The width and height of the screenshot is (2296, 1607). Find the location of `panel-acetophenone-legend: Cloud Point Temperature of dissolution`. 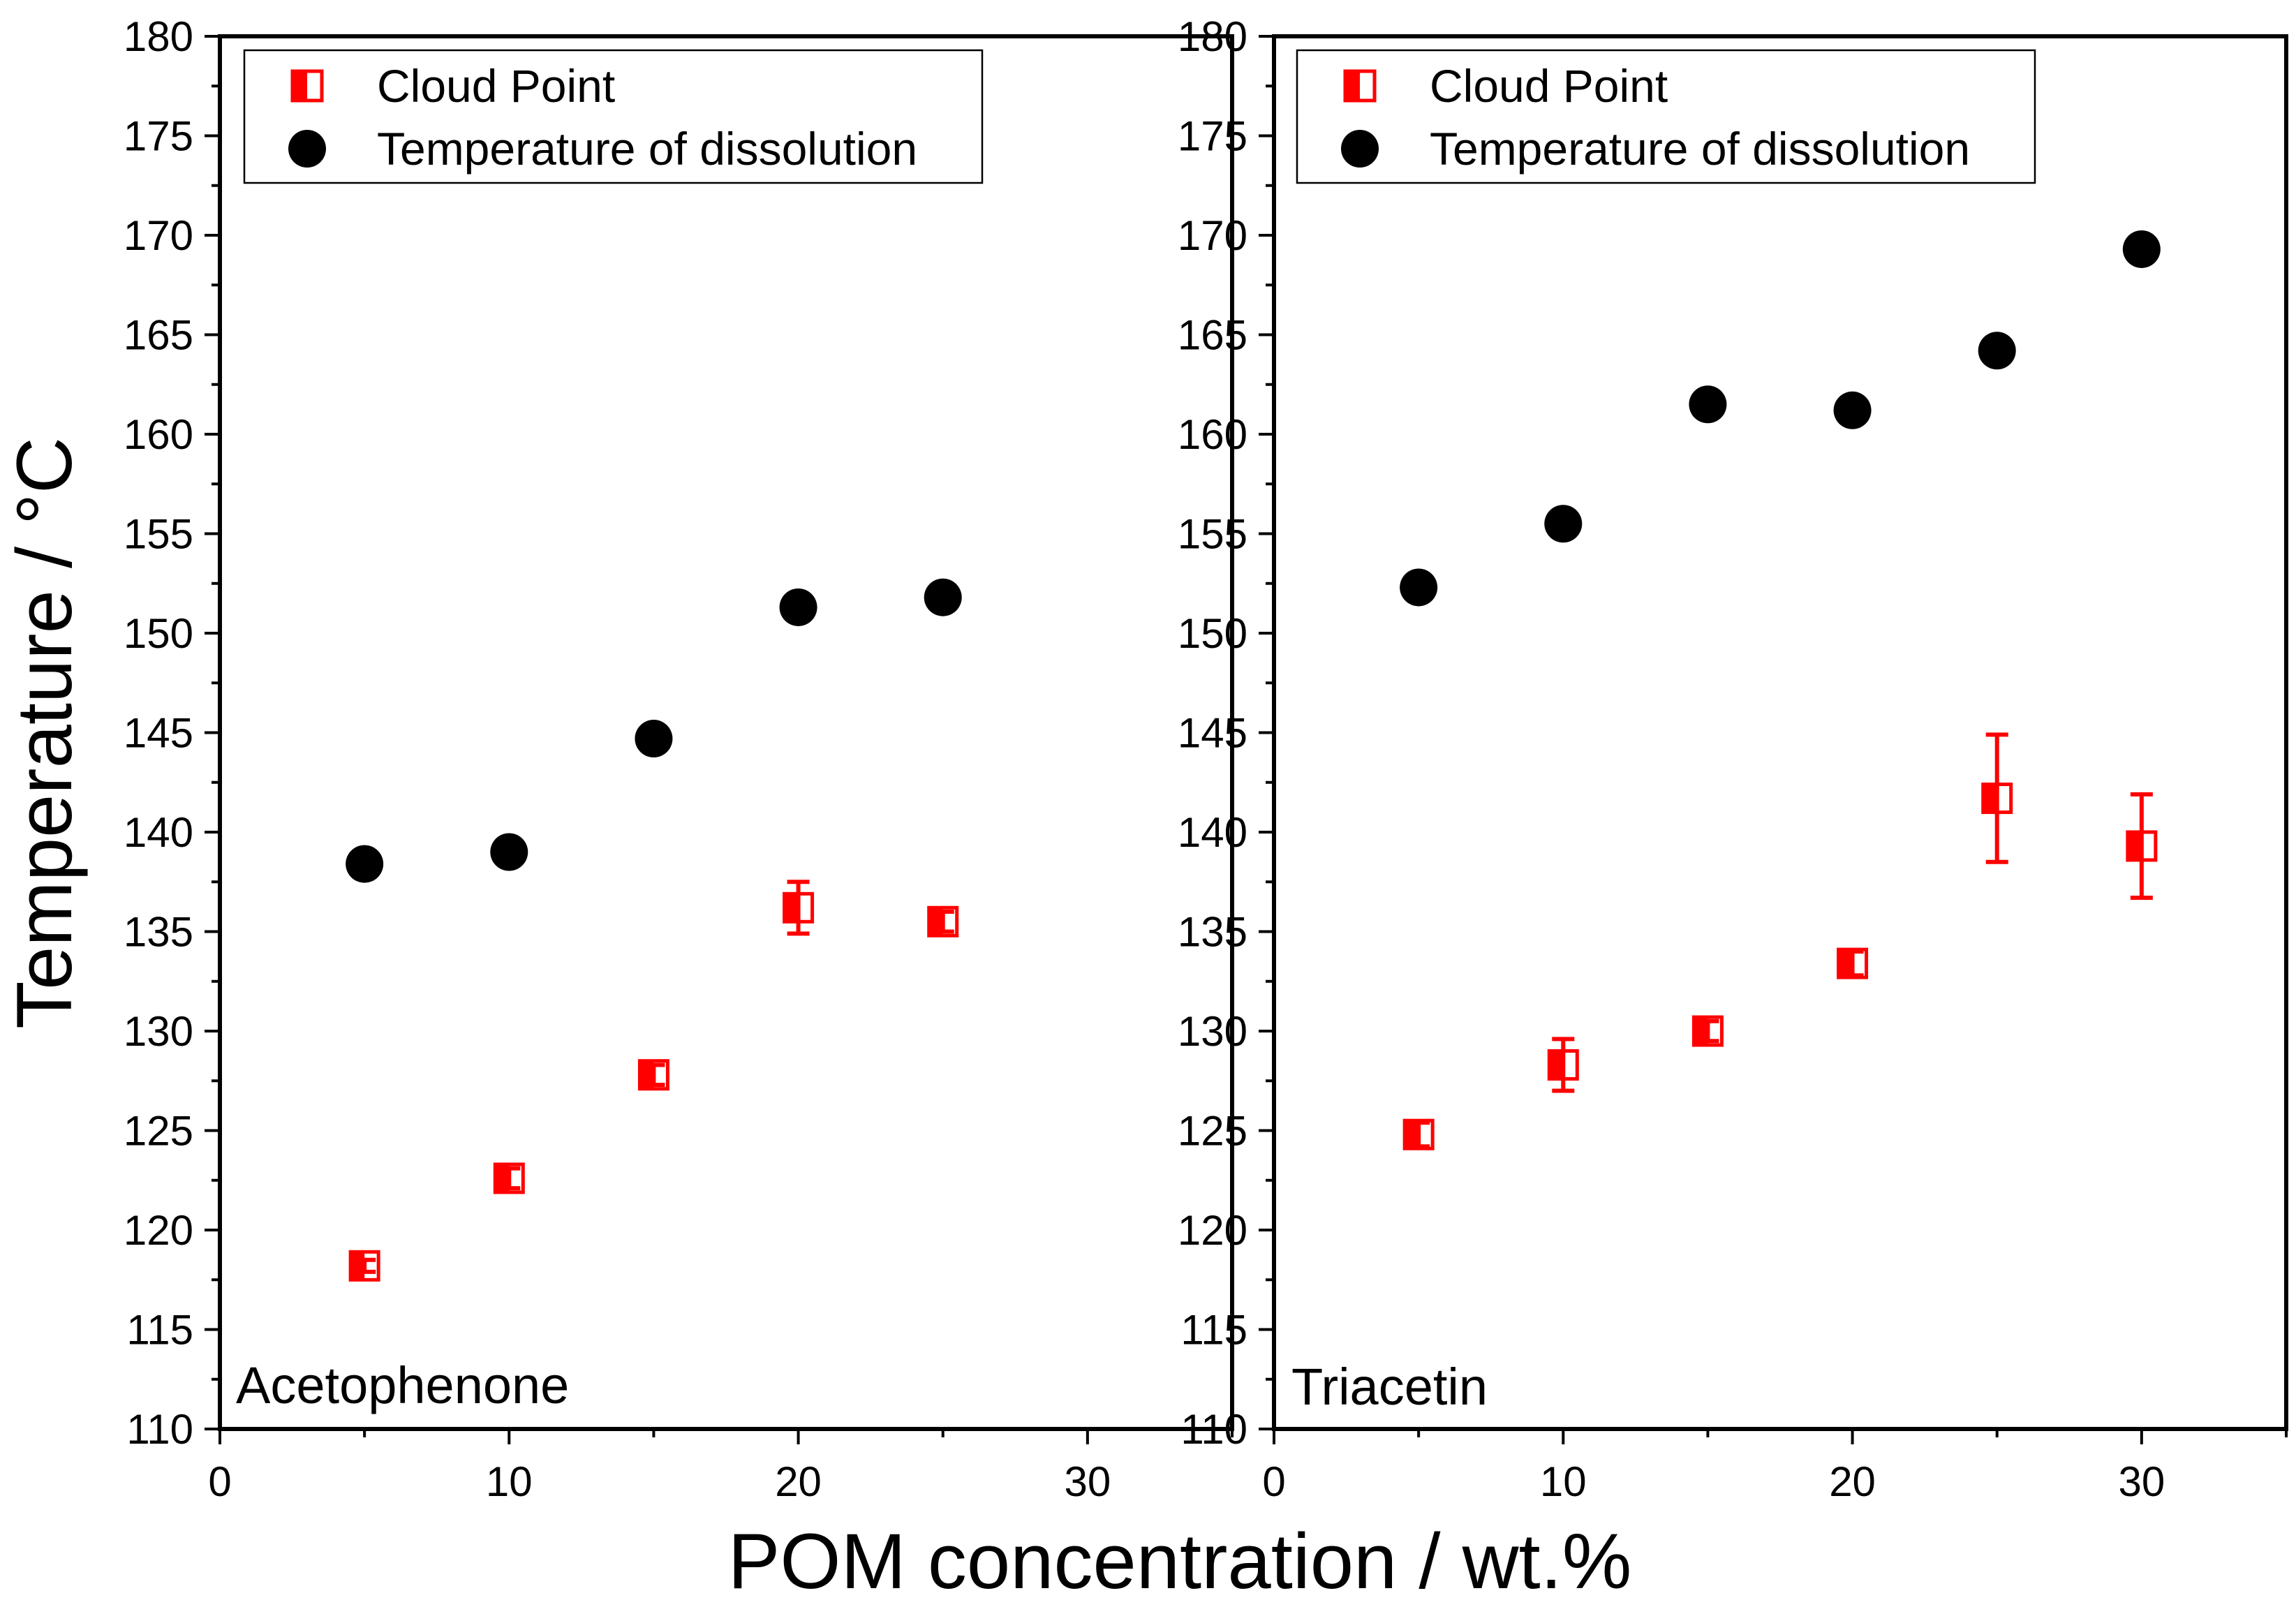

panel-acetophenone-legend: Cloud Point Temperature of dissolution is located at coordinates (614, 116).